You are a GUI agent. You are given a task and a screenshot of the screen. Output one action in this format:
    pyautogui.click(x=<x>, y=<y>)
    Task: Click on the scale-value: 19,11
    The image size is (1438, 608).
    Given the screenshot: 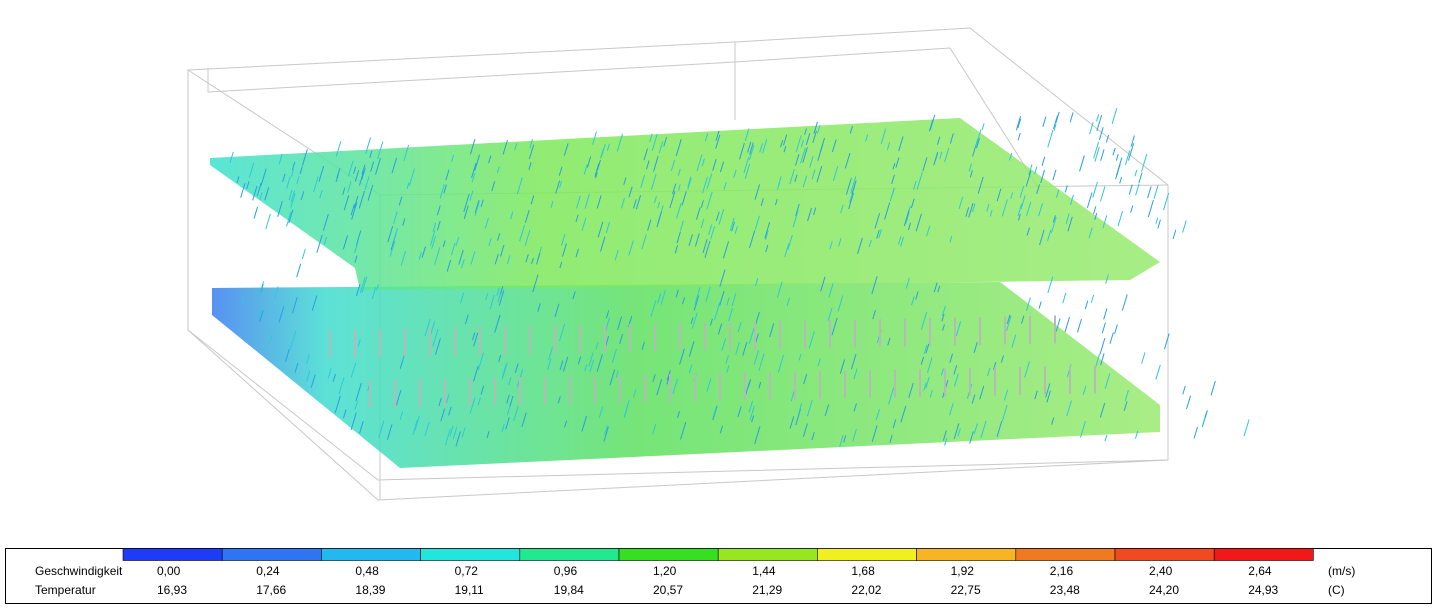 What is the action you would take?
    pyautogui.click(x=469, y=590)
    